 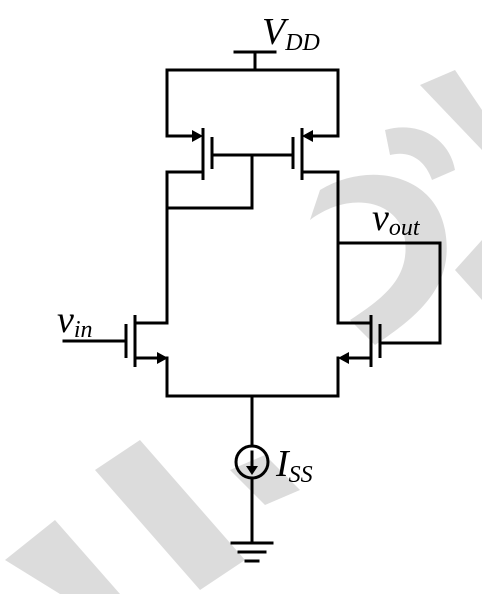 I want to click on nmos-right-source-arrow, so click(x=343, y=358).